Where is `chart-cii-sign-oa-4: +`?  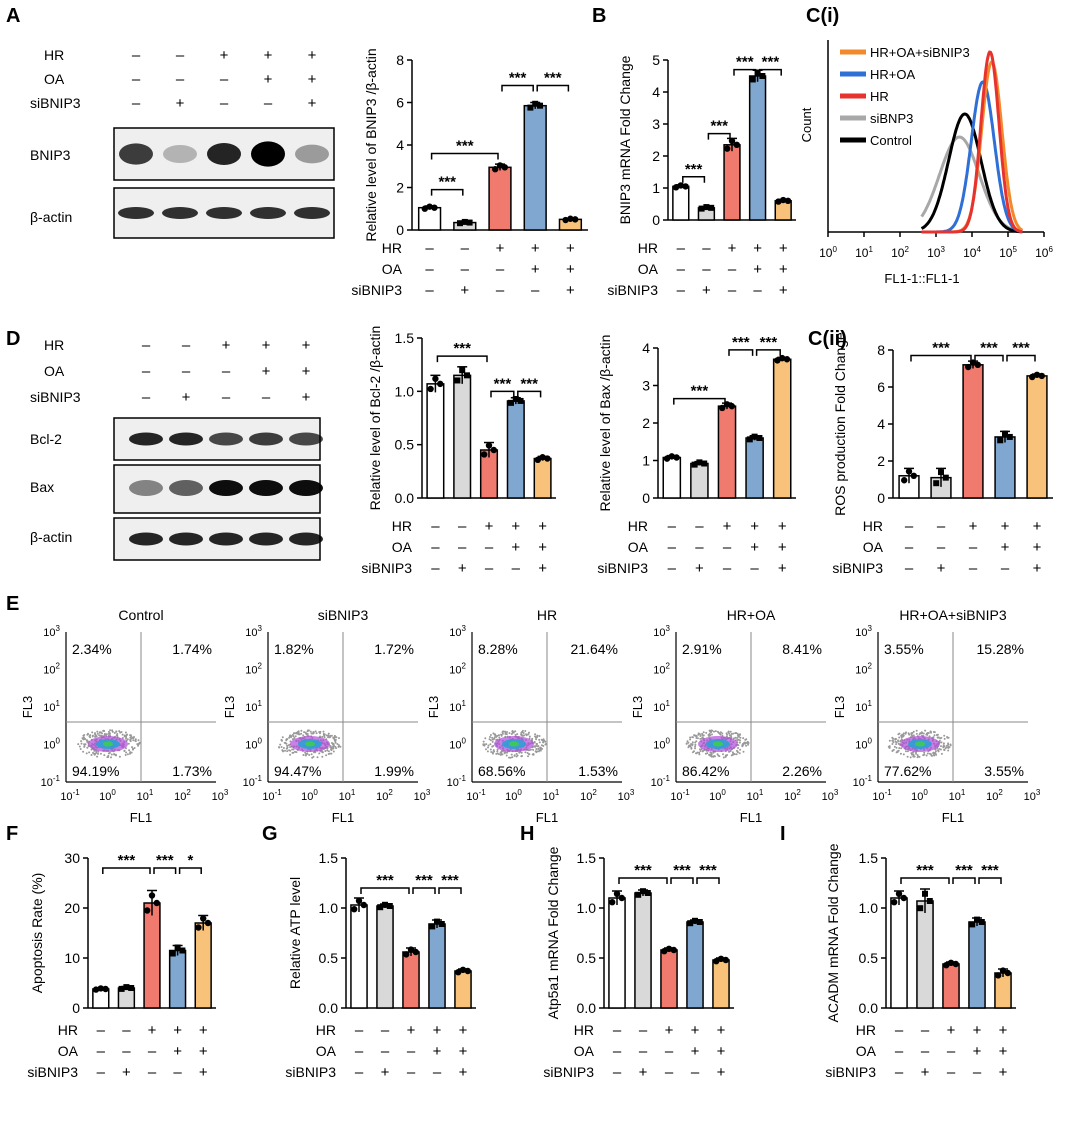 chart-cii-sign-oa-4: + is located at coordinates (1037, 547).